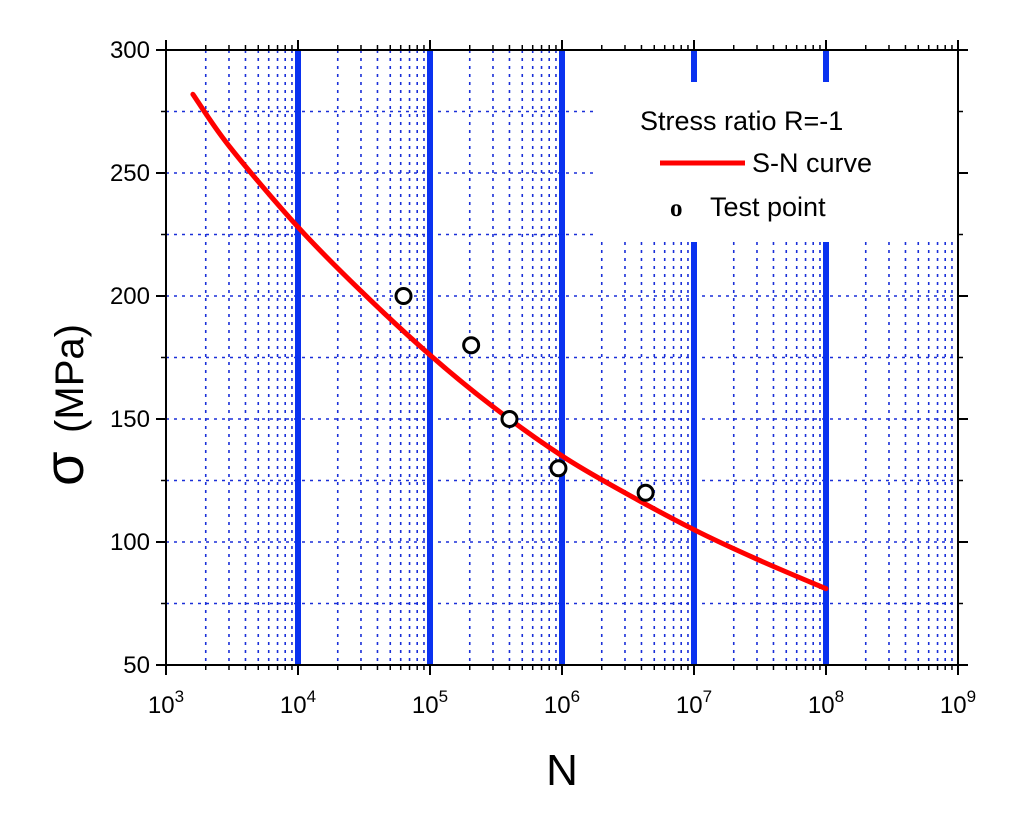 This screenshot has height=821, width=1024. Describe the element at coordinates (130, 50) in the screenshot. I see `y-tick-label: 300` at that location.